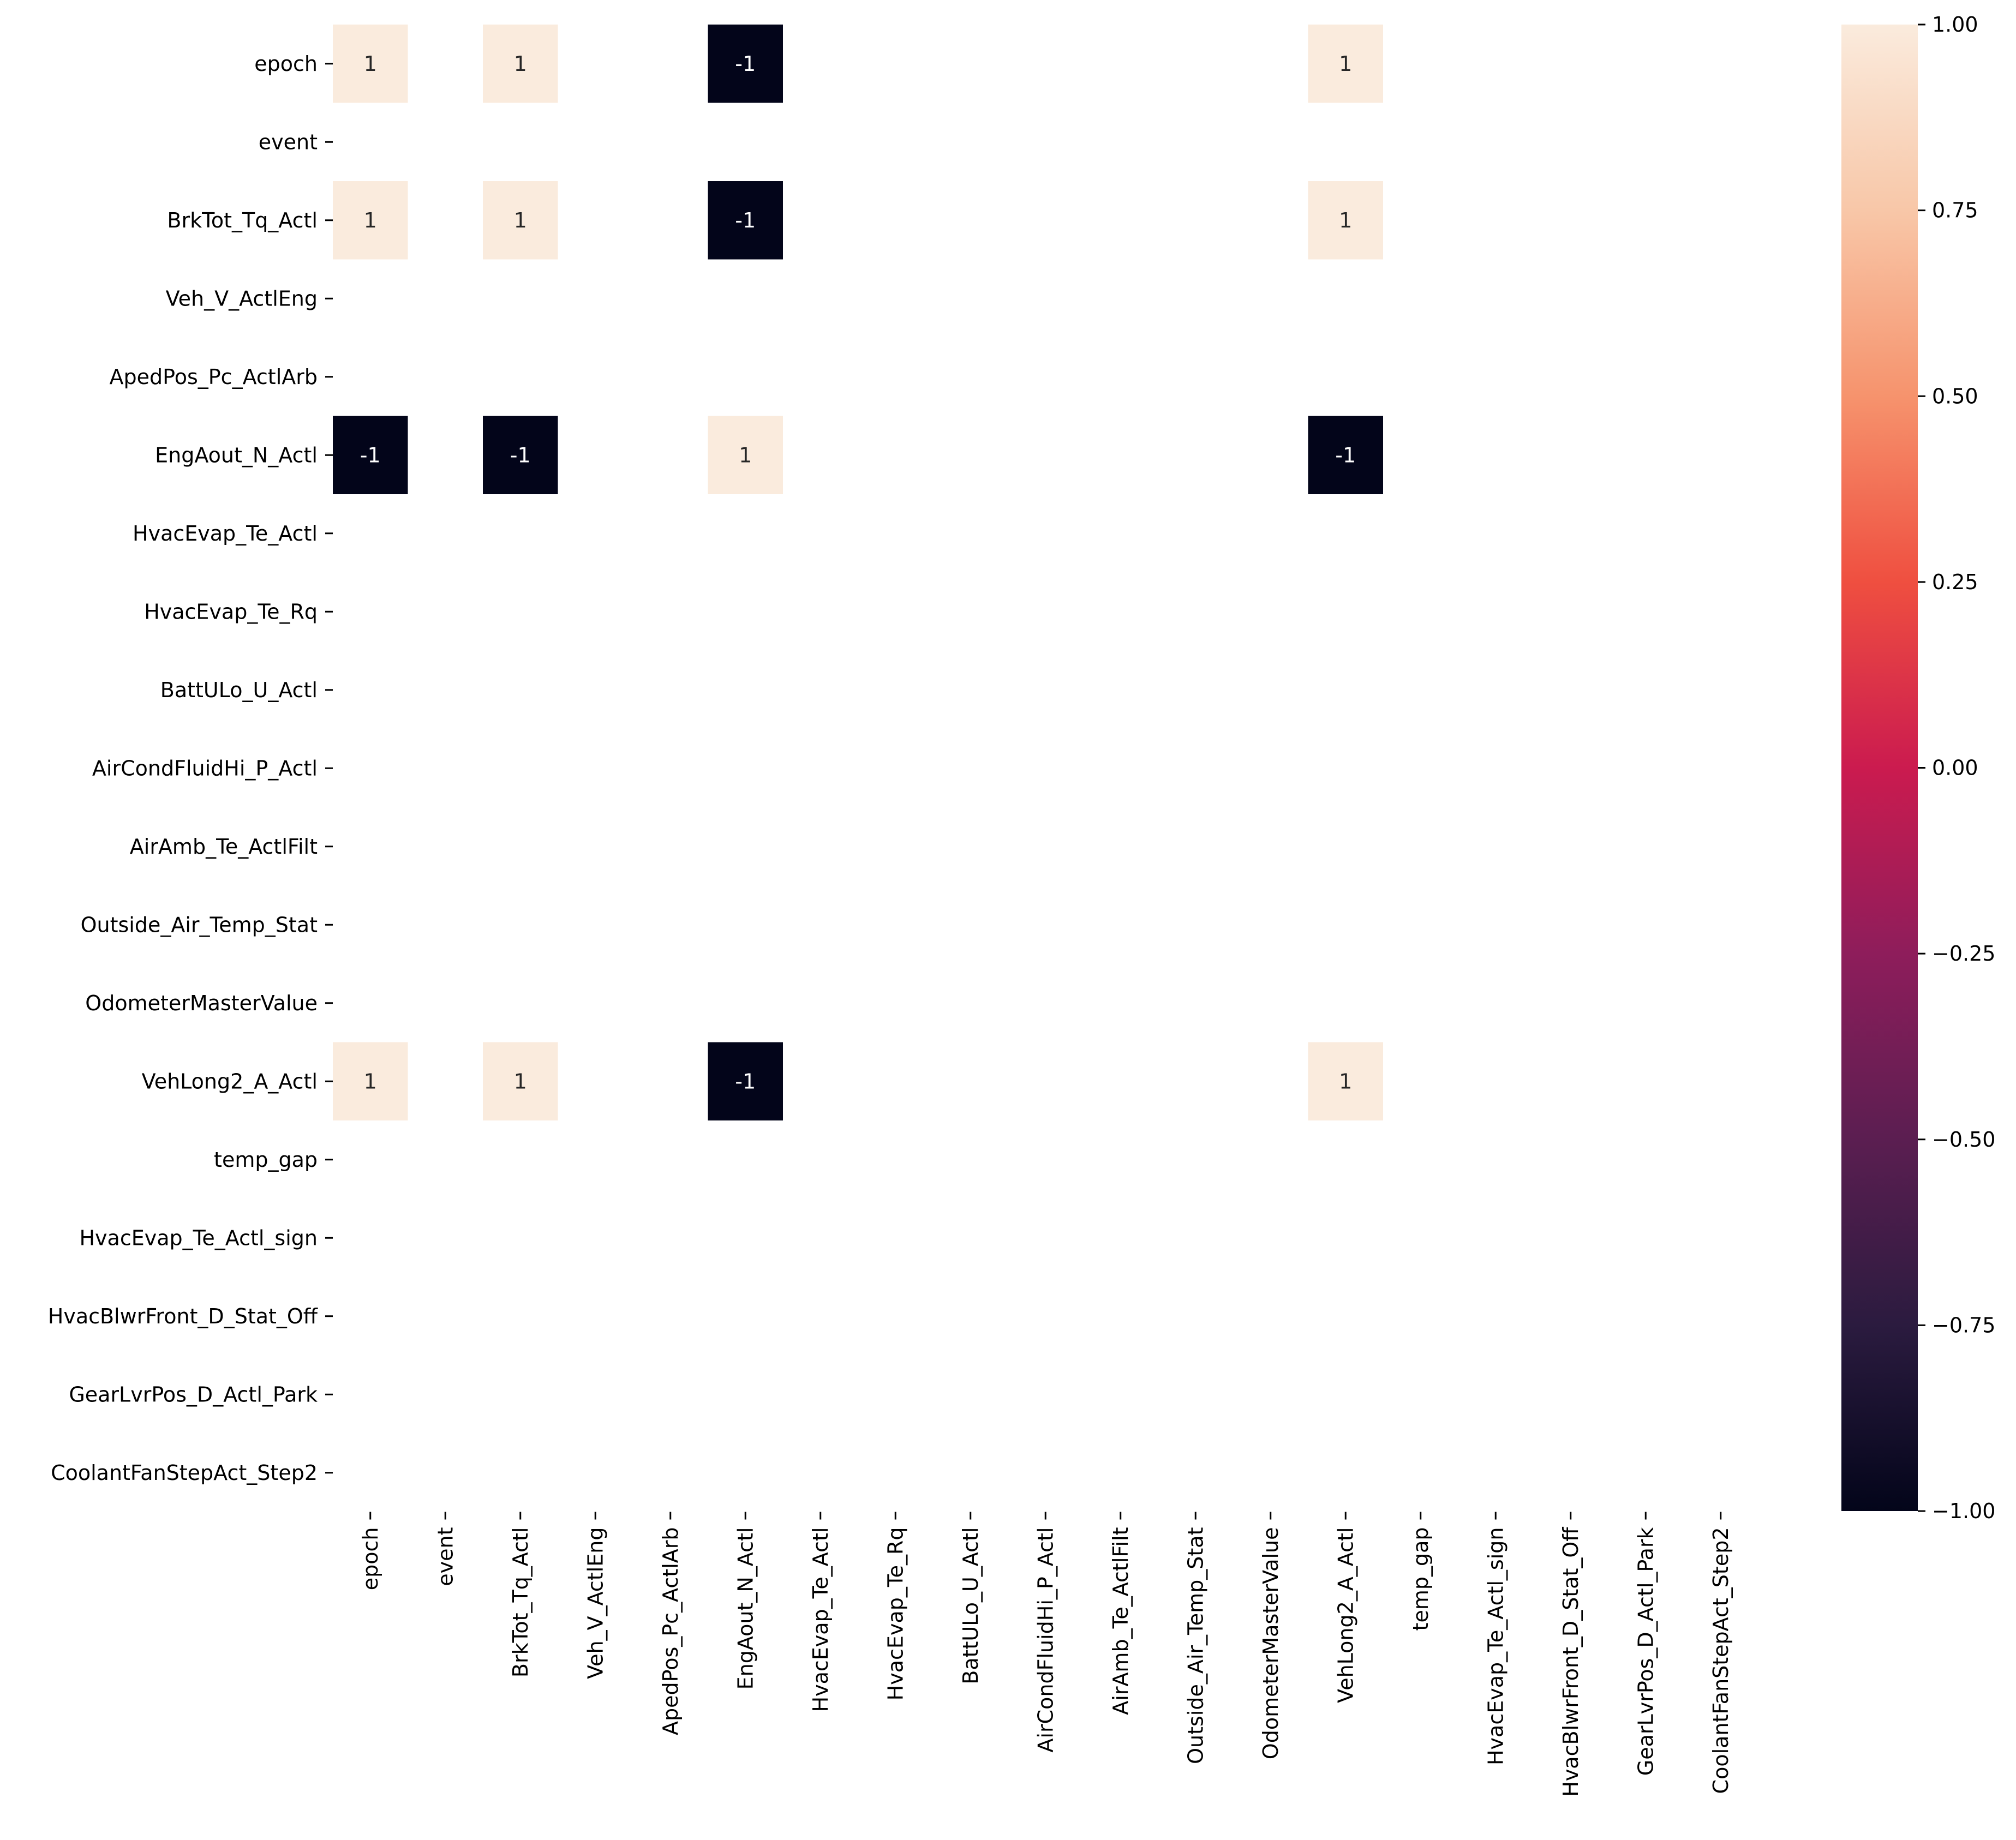 The width and height of the screenshot is (2016, 1840). Describe the element at coordinates (1421, 1579) in the screenshot. I see `x-tick-label: temp_gap` at that location.